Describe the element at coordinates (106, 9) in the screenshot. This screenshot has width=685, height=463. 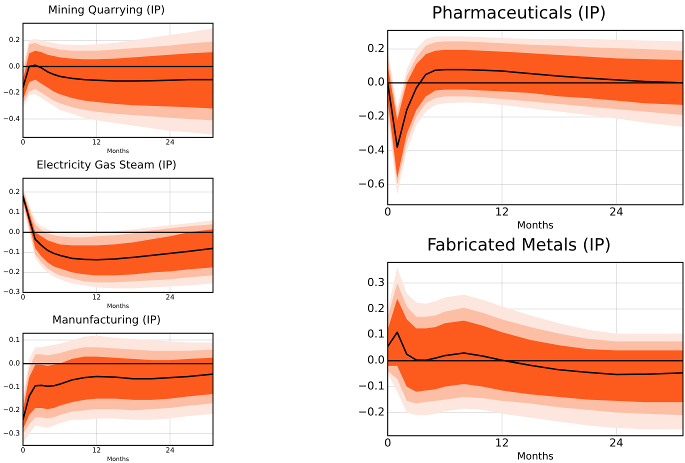
I see `chart-title: Mining Quarrying (IP)` at that location.